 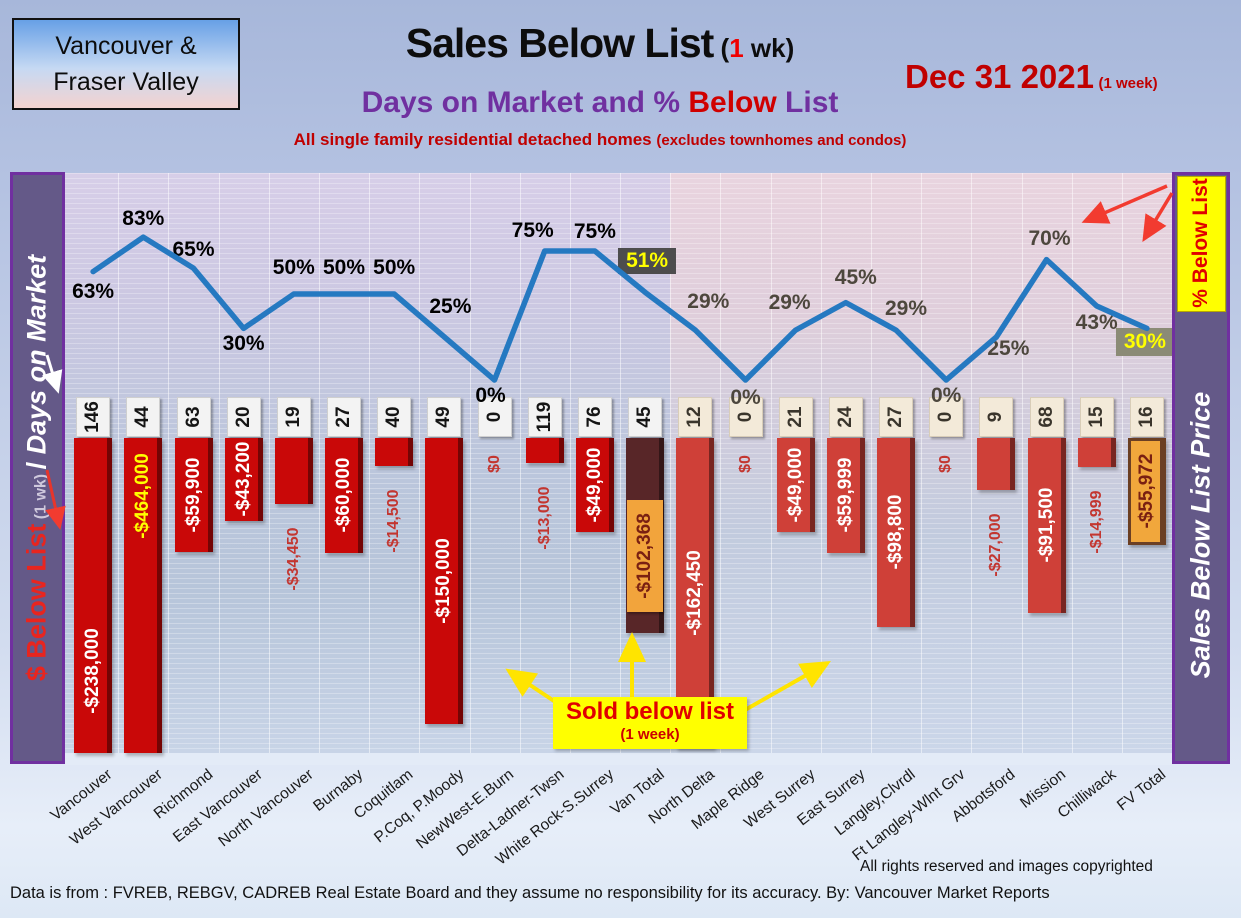 I want to click on days-on-market-box-vancouver, so click(x=93, y=417).